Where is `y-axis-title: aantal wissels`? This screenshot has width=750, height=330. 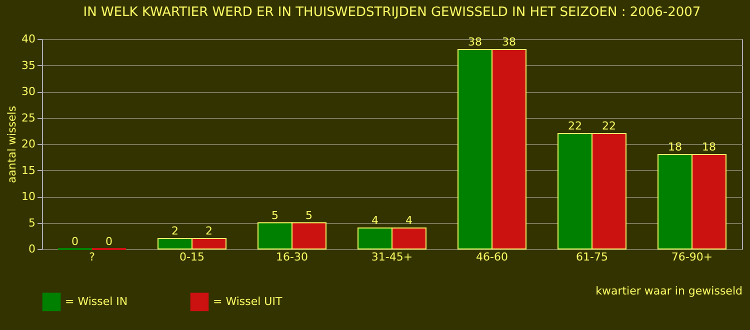
y-axis-title: aantal wissels is located at coordinates (12, 145).